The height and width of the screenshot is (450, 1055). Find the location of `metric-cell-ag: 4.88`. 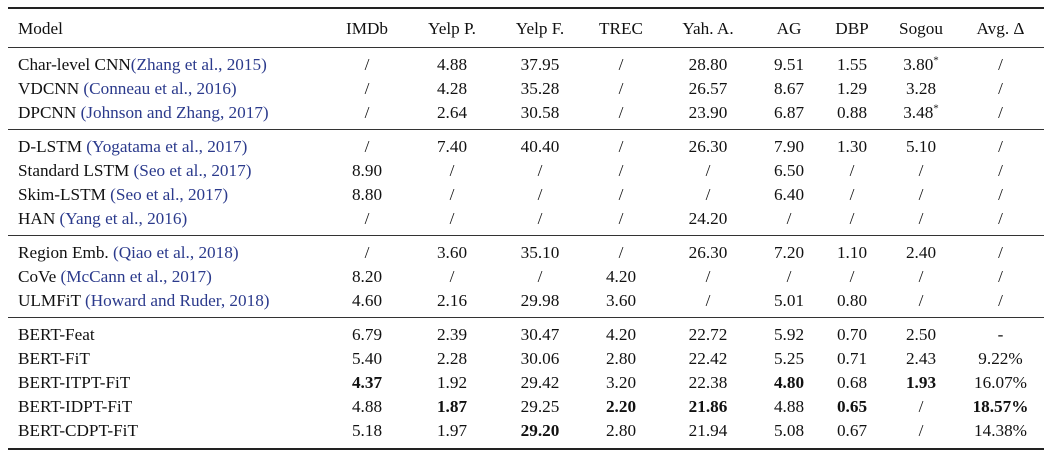

metric-cell-ag: 4.88 is located at coordinates (789, 407).